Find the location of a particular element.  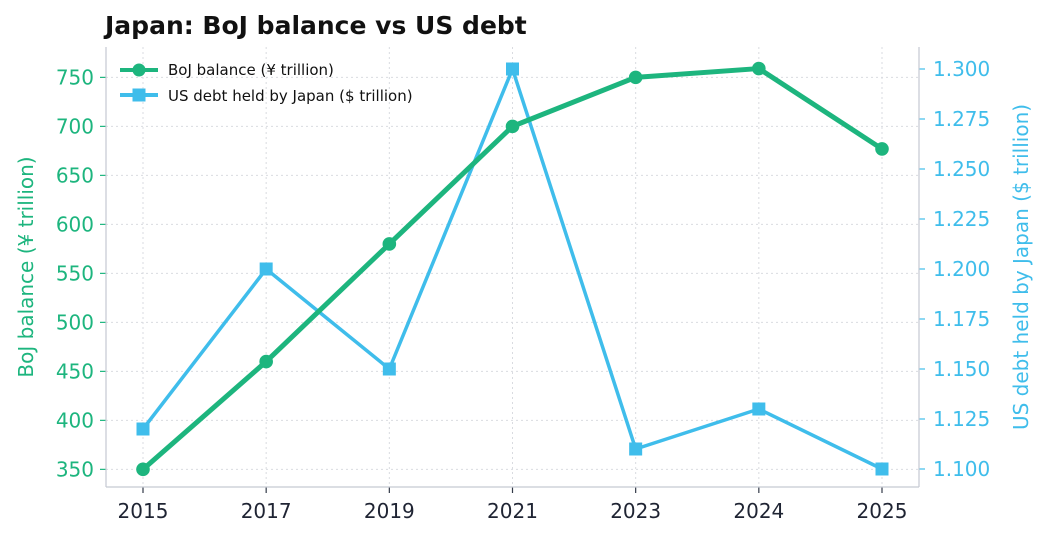

x-tick-label: 2019 is located at coordinates (389, 511).